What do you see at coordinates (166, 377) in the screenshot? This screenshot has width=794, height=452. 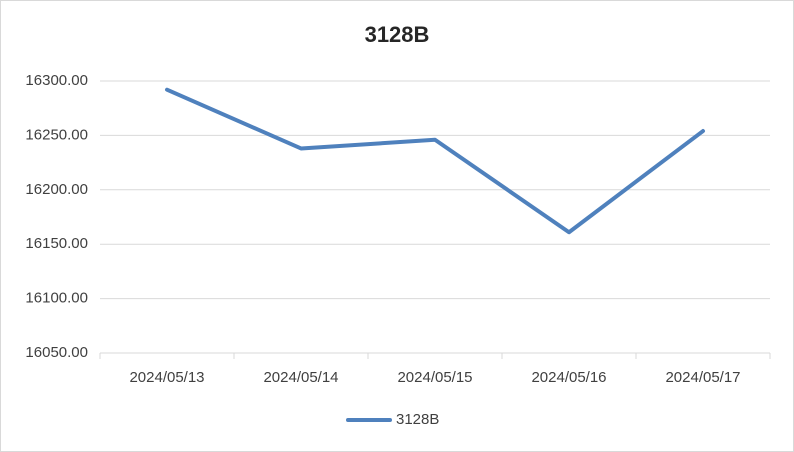 I see `x-tick-label: 2024/05/13` at bounding box center [166, 377].